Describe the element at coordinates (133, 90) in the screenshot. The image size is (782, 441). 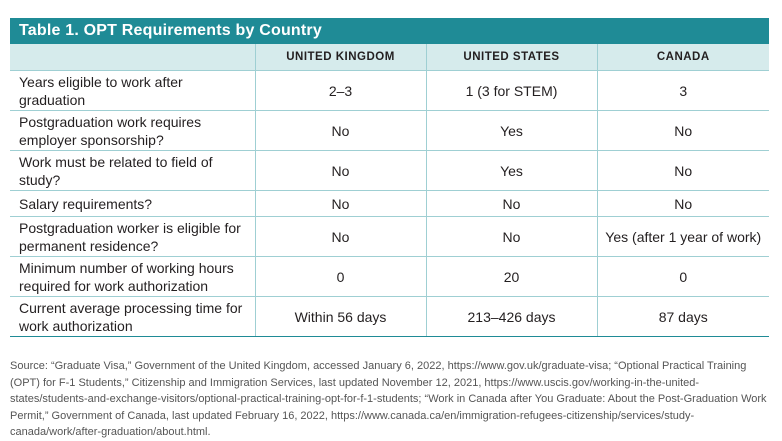
I see `row-label: Years eligible to work after graduation` at that location.